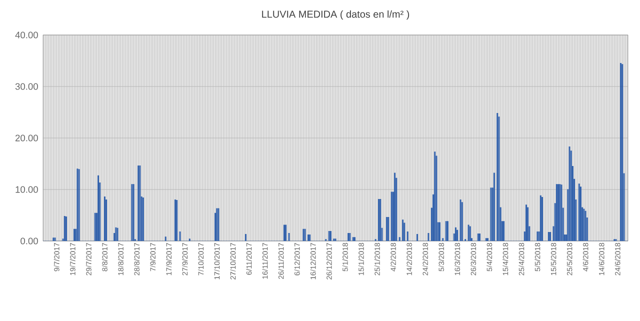 Image resolution: width=640 pixels, height=321 pixels. Describe the element at coordinates (26, 138) in the screenshot. I see `y-tick-label: 20.00` at that location.